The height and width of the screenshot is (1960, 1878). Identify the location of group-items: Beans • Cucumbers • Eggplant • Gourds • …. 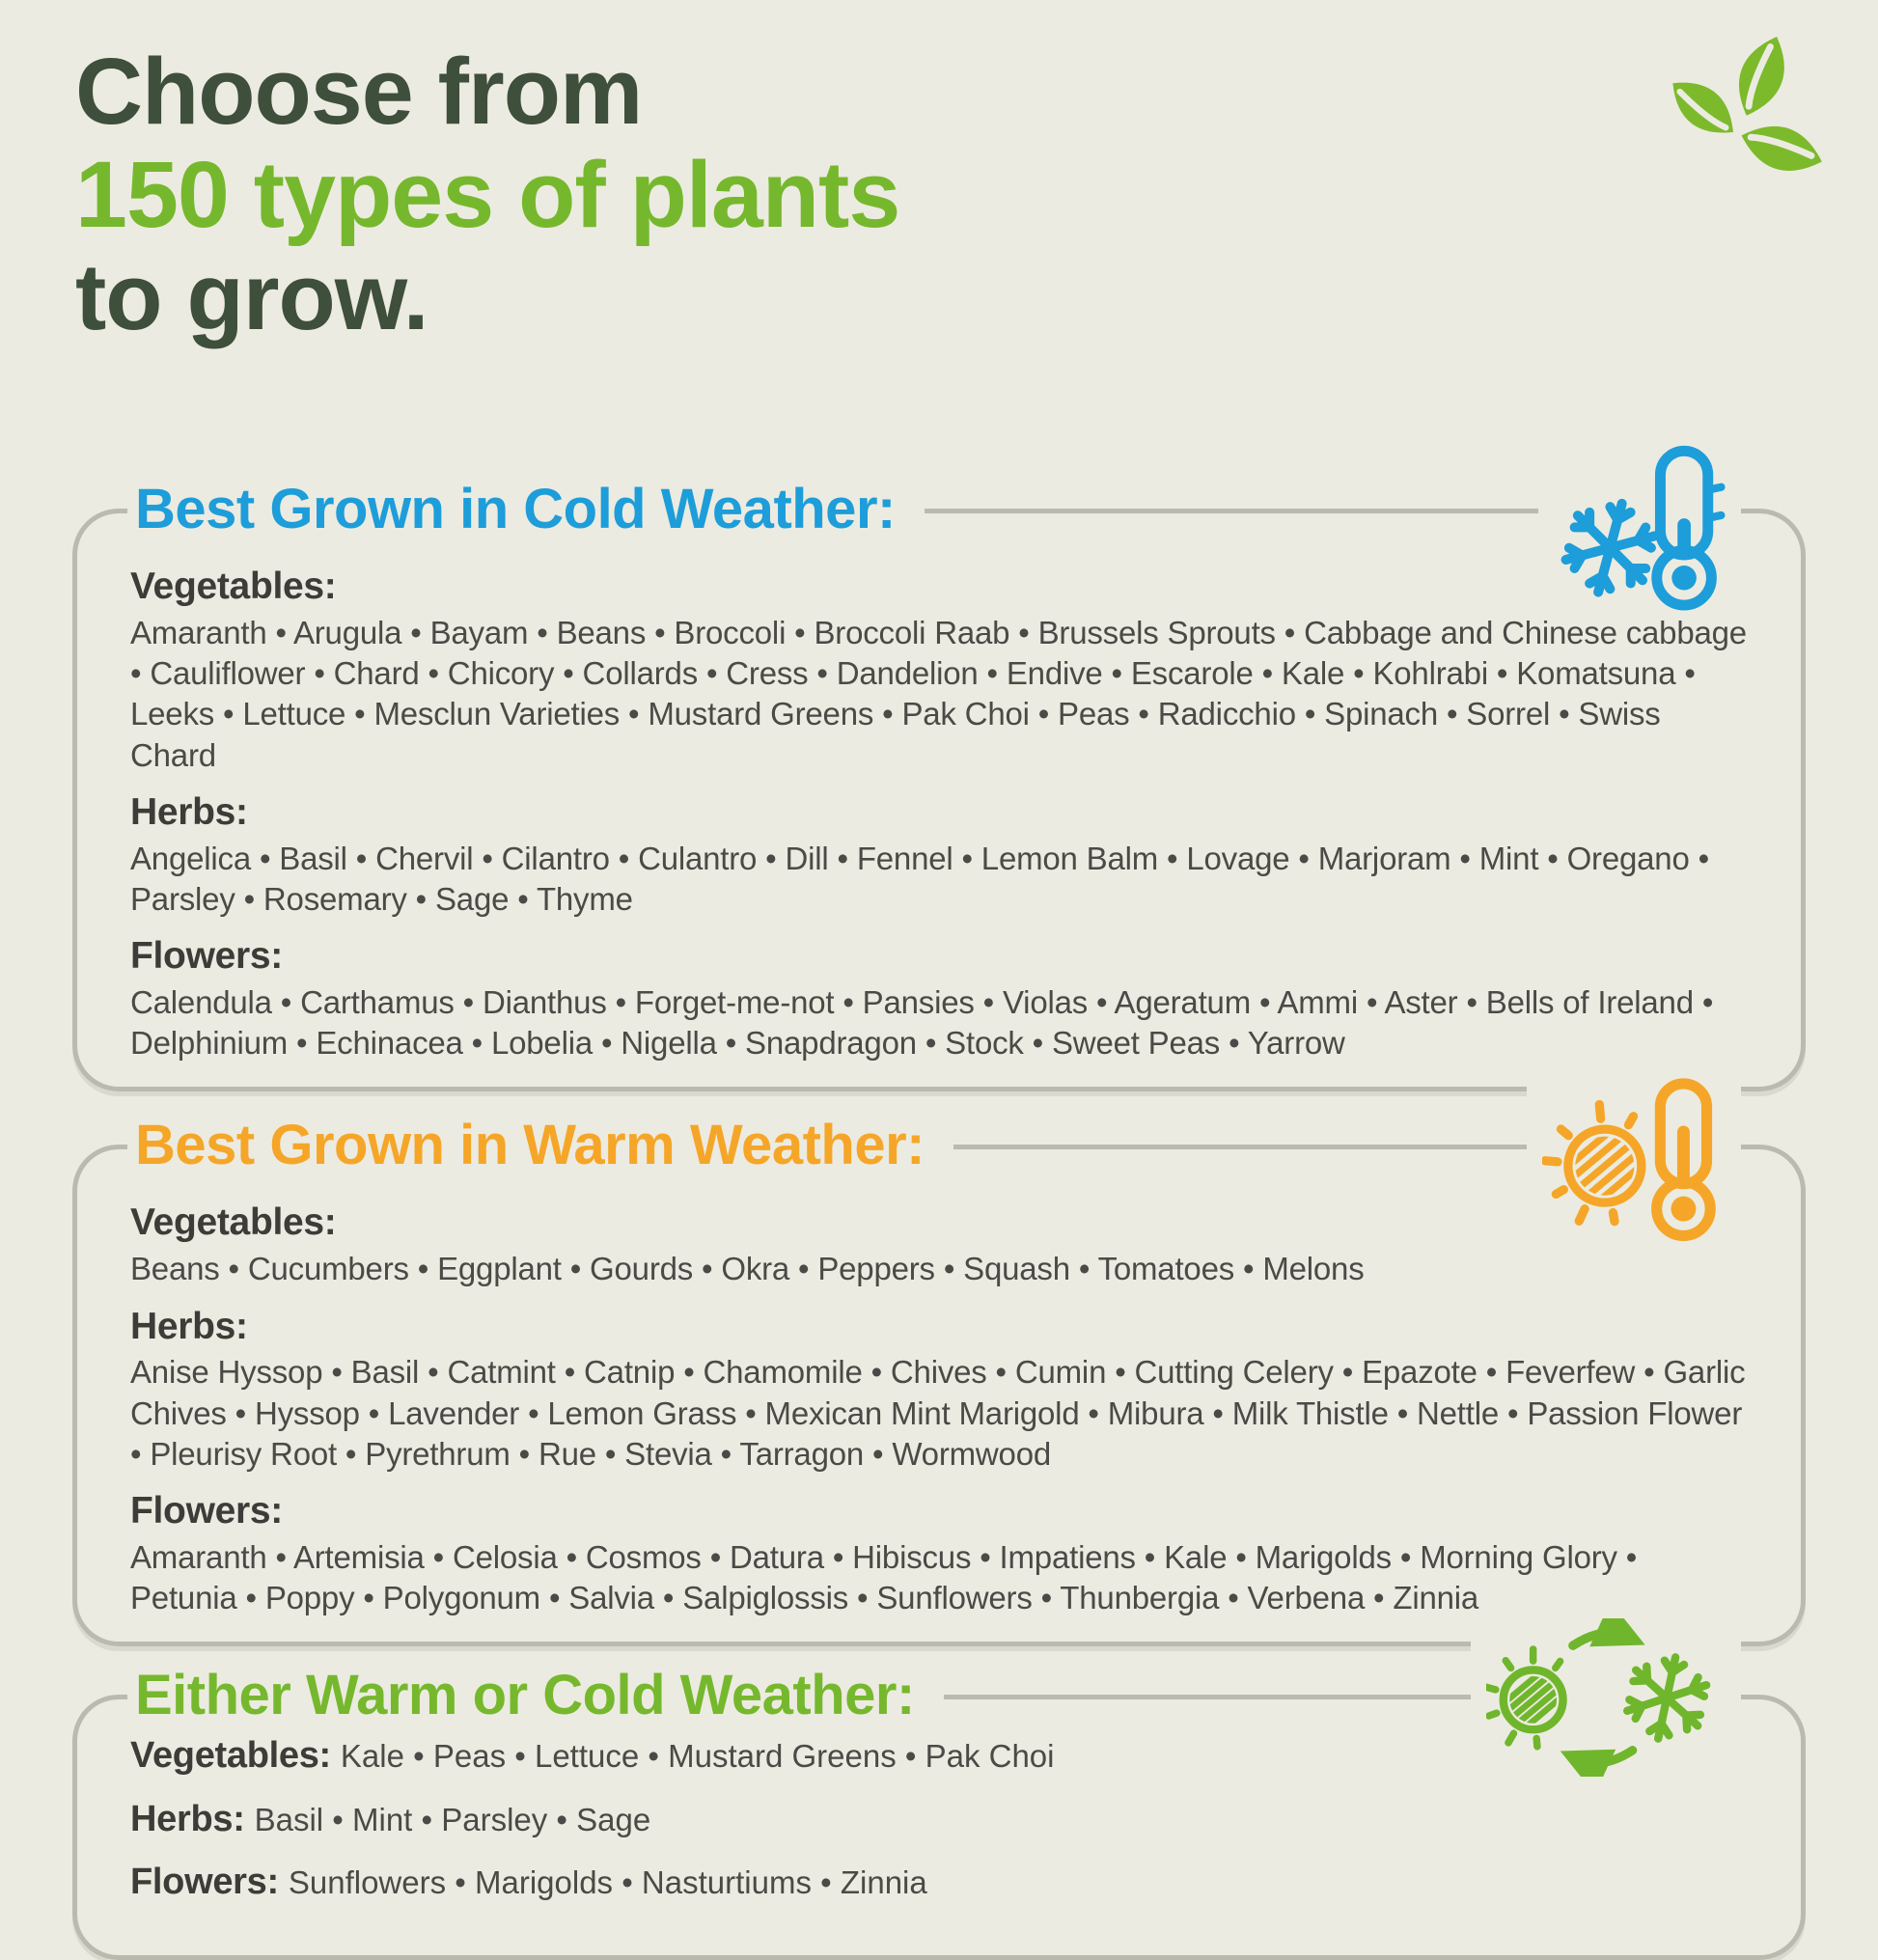
(747, 1269).